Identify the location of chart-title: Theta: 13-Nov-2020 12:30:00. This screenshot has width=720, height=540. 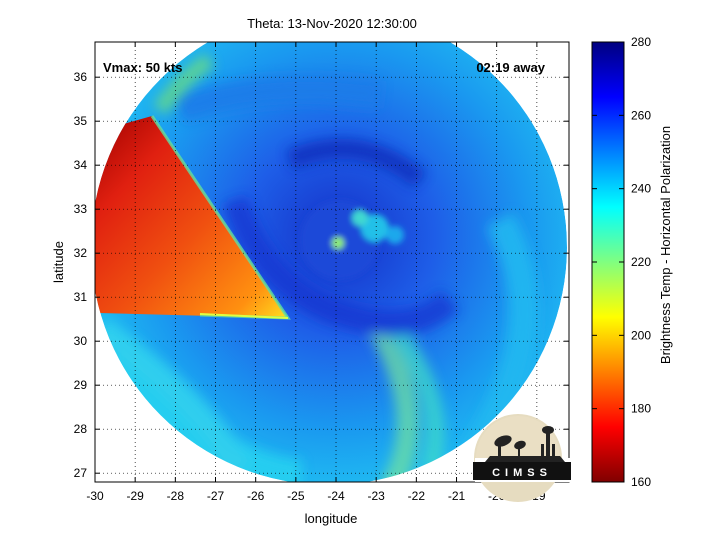
(332, 23).